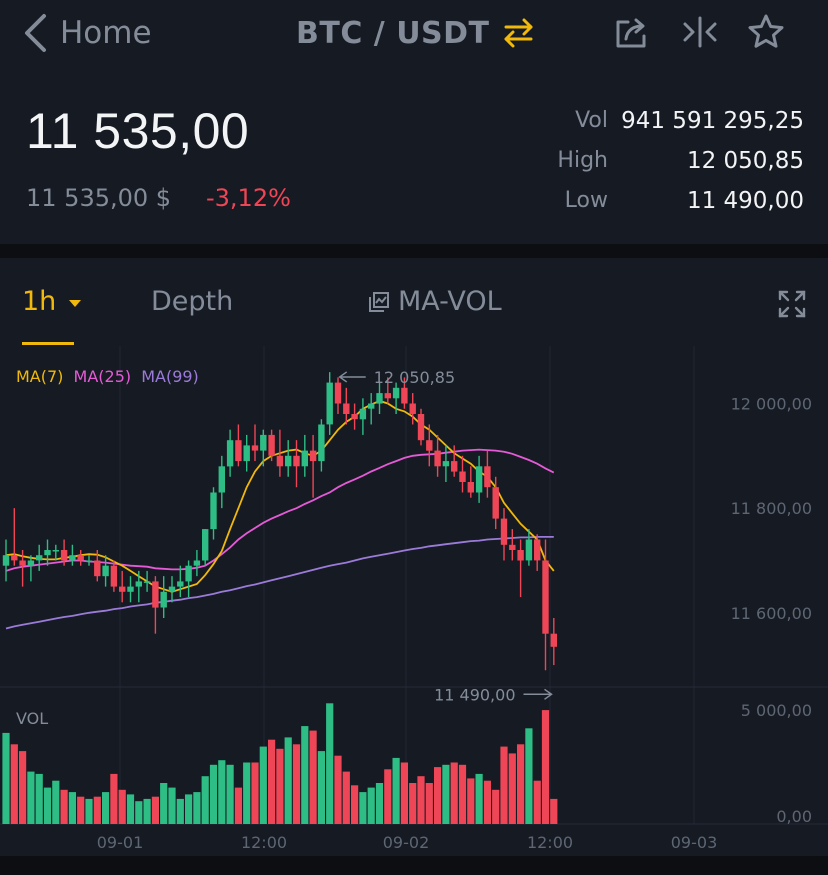  What do you see at coordinates (435, 301) in the screenshot?
I see `tab-ma-vol: MA-VOL` at bounding box center [435, 301].